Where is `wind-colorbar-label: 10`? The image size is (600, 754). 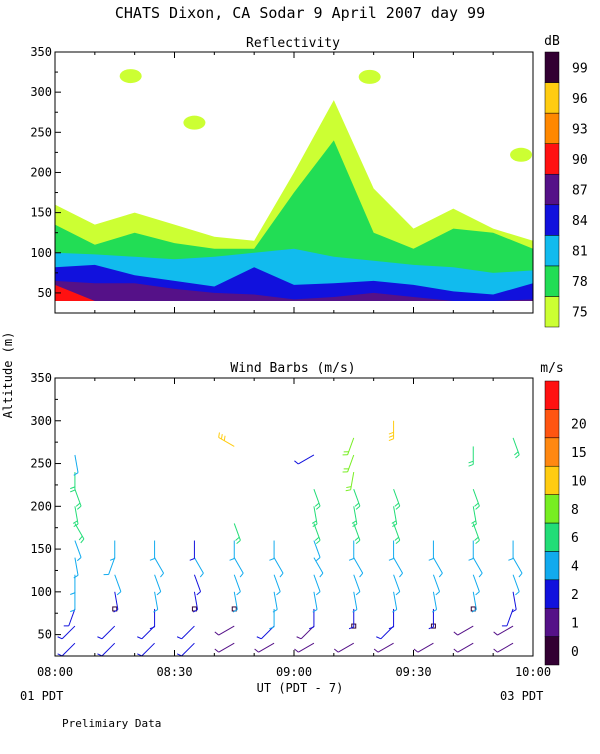
wind-colorbar-label: 10 is located at coordinates (579, 481).